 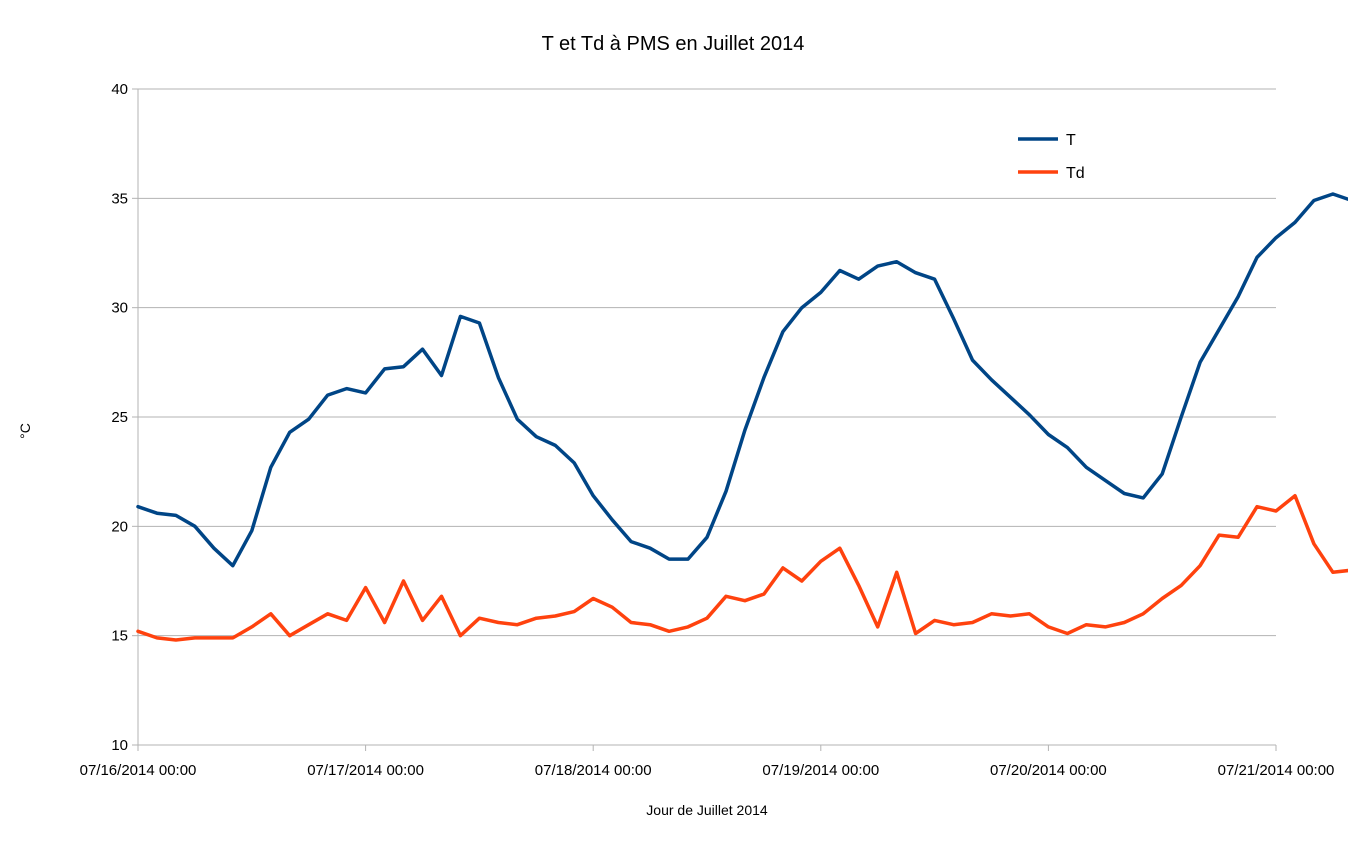 I want to click on x-tick-label: 07/16/2014 00:00, so click(x=138, y=770).